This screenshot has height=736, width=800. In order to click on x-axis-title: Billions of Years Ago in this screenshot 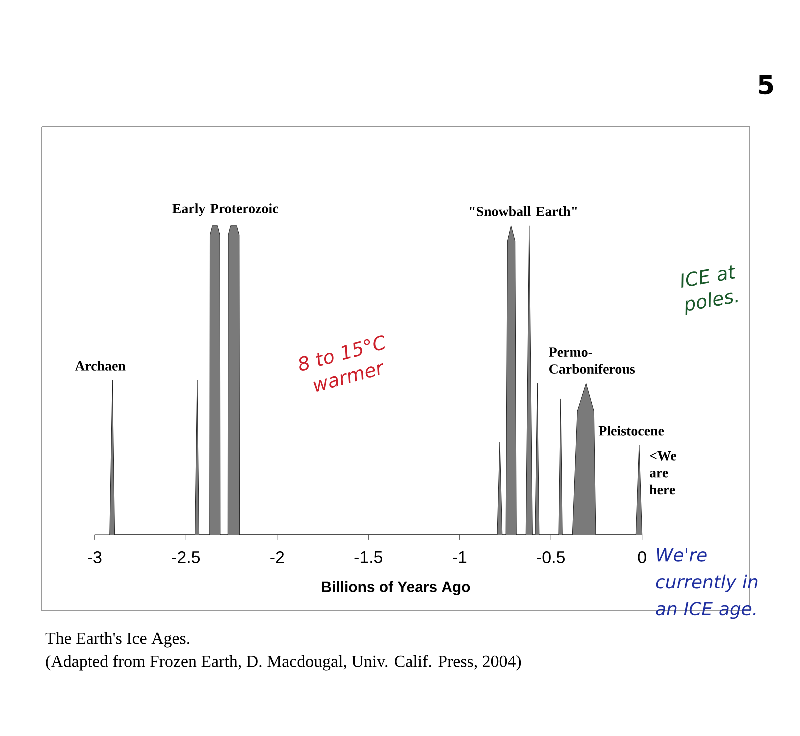, I will do `click(396, 588)`.